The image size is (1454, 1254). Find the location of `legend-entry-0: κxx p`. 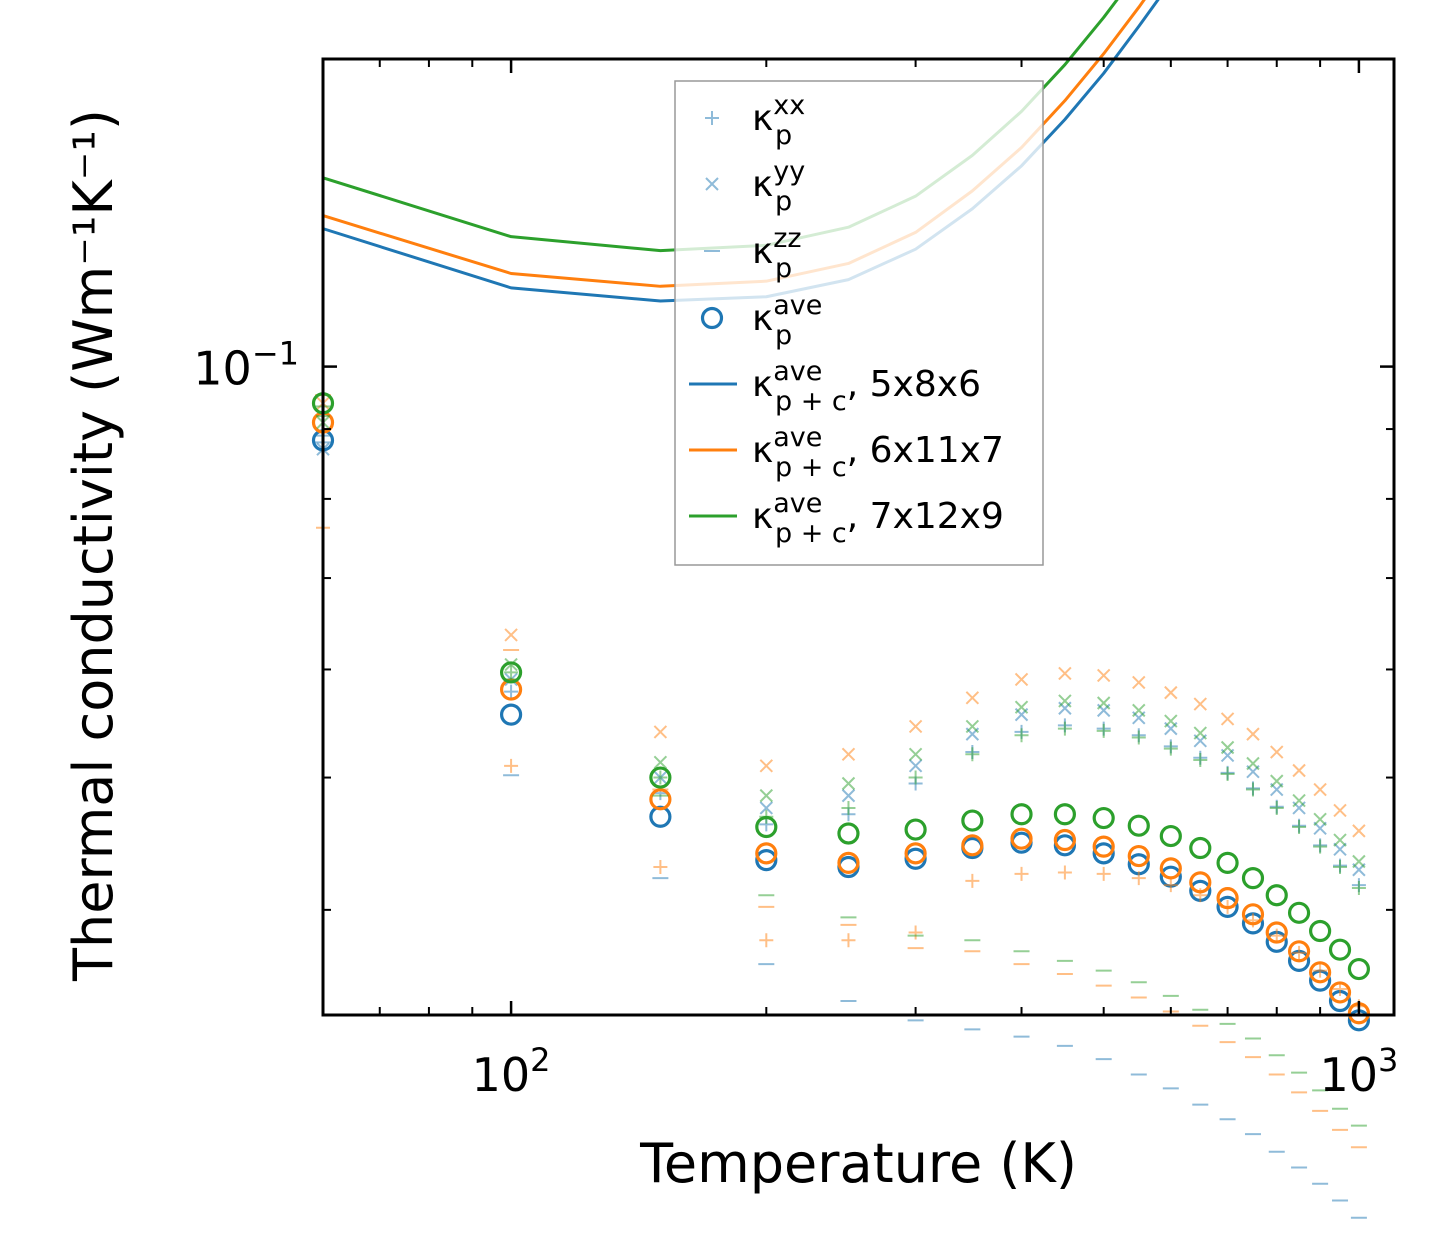

legend-entry-0: κxx p is located at coordinates (755, 120).